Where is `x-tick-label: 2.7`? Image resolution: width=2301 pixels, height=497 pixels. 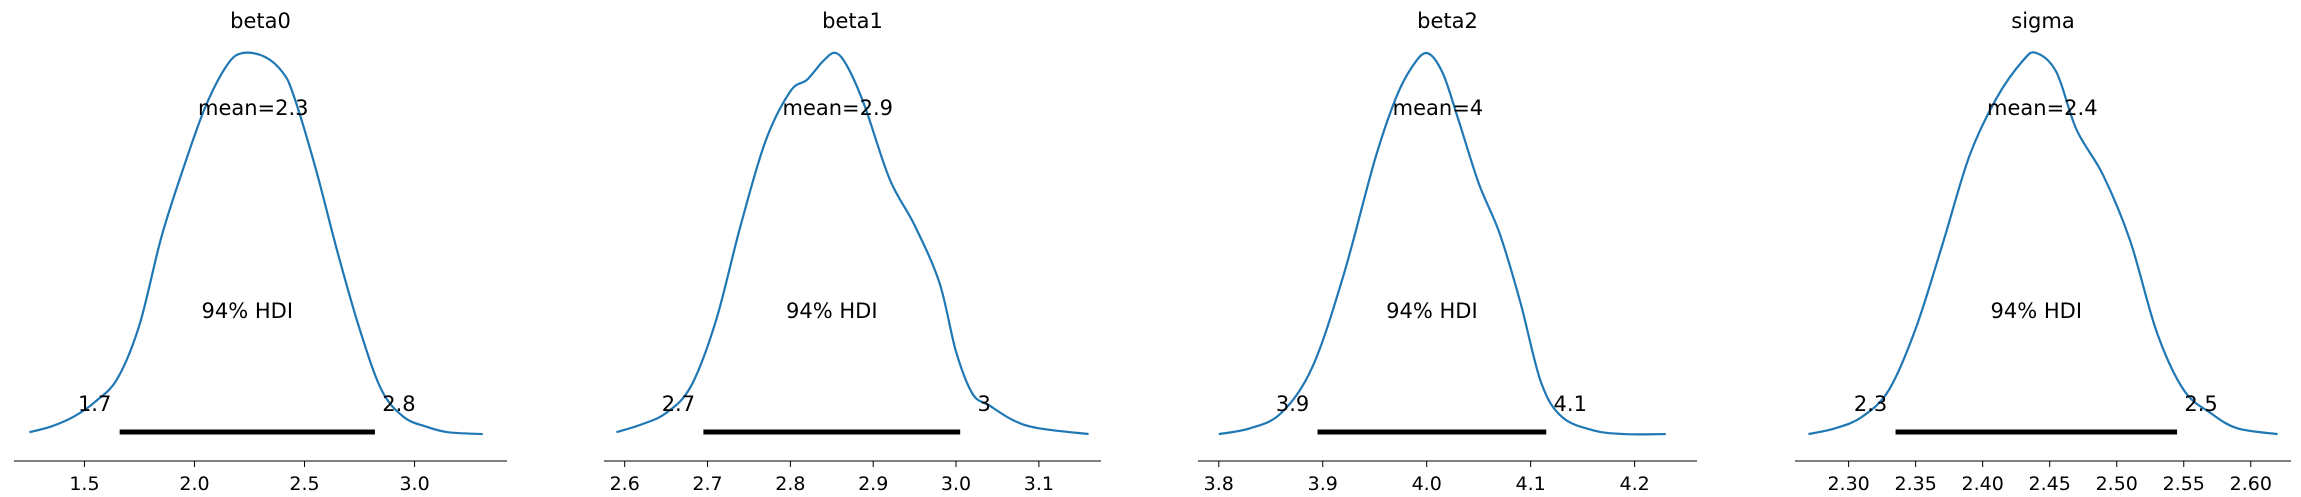
x-tick-label: 2.7 is located at coordinates (707, 484).